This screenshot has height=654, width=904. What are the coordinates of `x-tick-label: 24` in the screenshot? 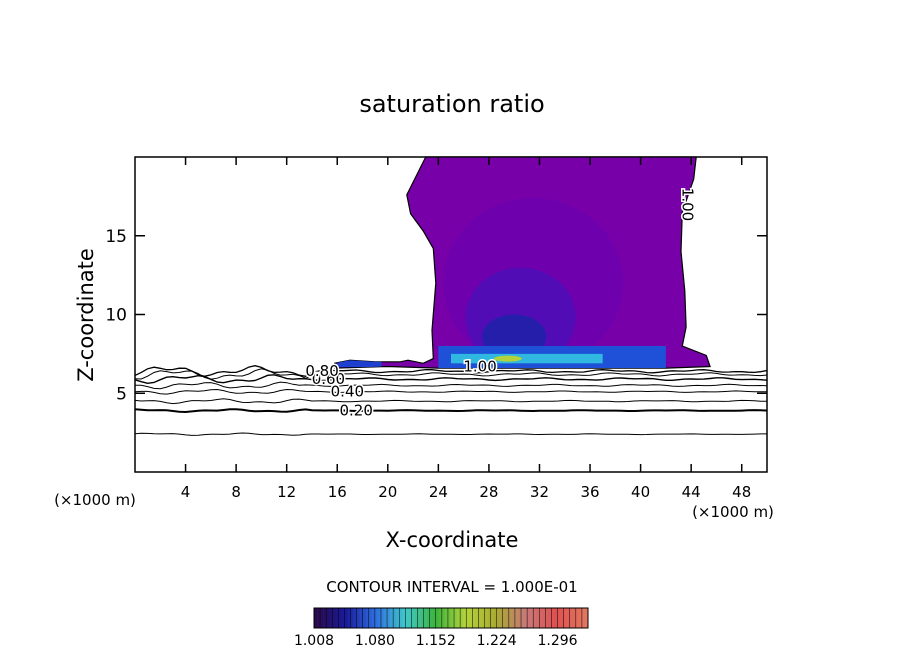 It's located at (438, 492).